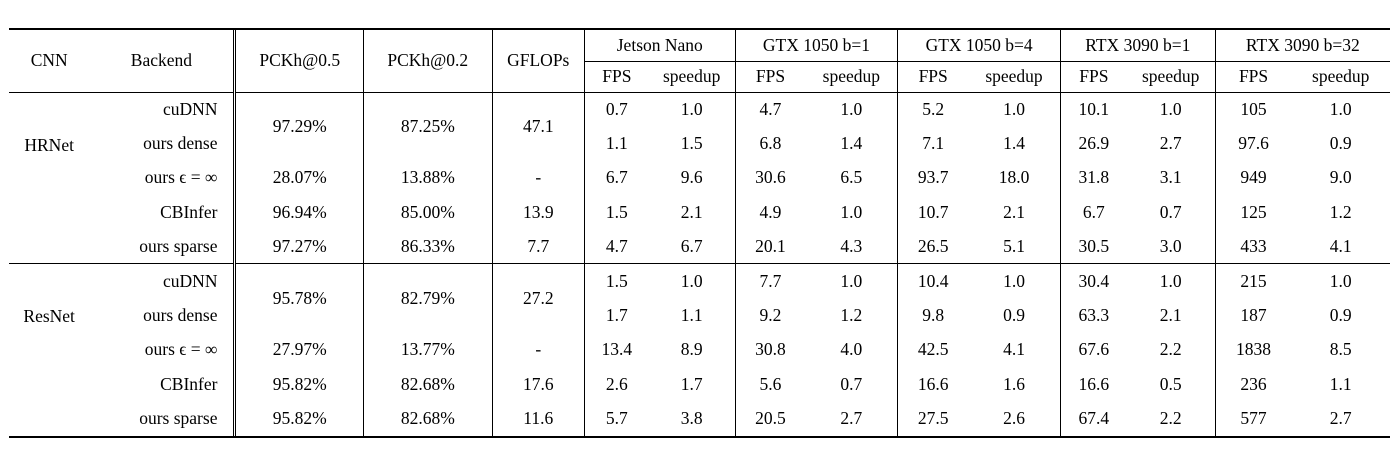  Describe the element at coordinates (659, 46) in the screenshot. I see `col-group-jetson-nano: Jetson Nano` at that location.